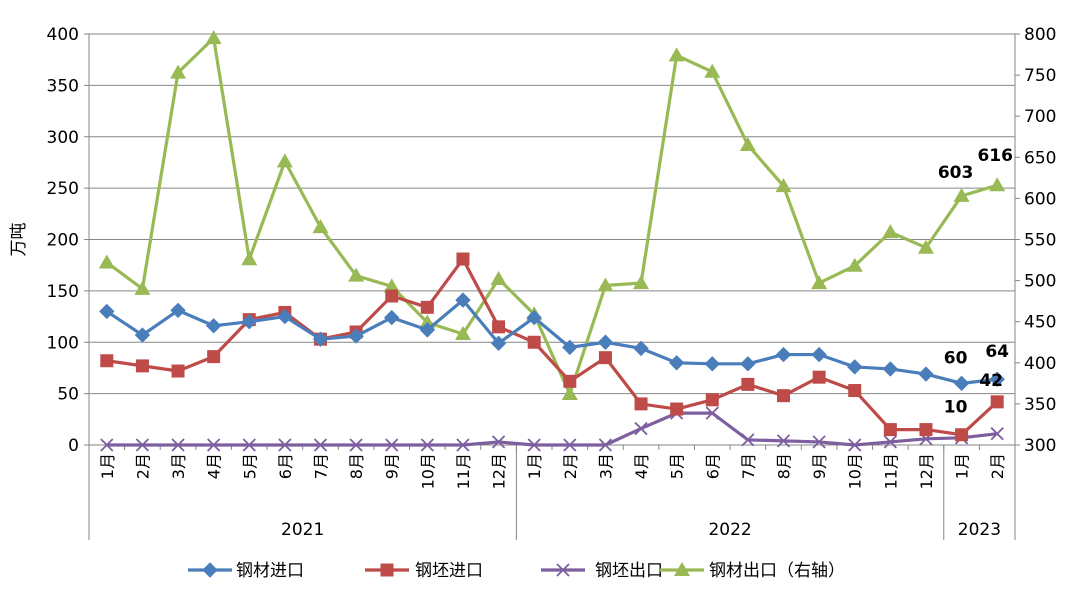 The height and width of the screenshot is (598, 1080). What do you see at coordinates (63, 189) in the screenshot?
I see `y-tick-label: 250` at bounding box center [63, 189].